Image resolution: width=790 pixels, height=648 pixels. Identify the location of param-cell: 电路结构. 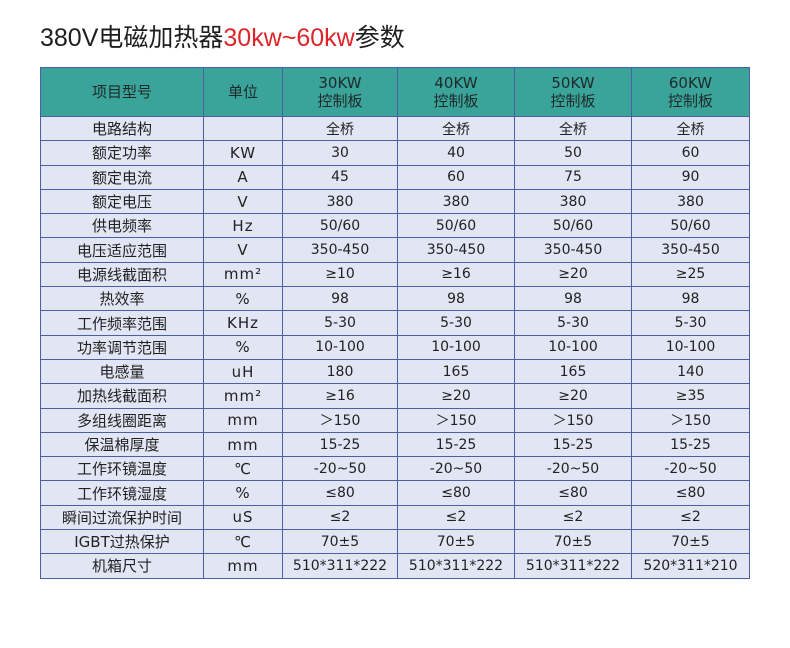
(122, 128).